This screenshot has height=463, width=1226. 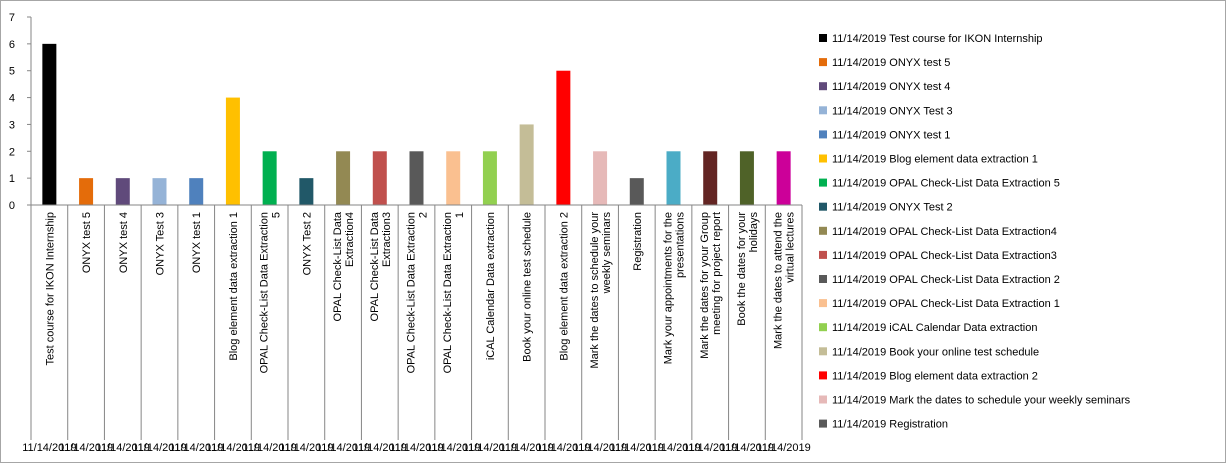 I want to click on x-category-label: Registration, so click(x=638, y=241).